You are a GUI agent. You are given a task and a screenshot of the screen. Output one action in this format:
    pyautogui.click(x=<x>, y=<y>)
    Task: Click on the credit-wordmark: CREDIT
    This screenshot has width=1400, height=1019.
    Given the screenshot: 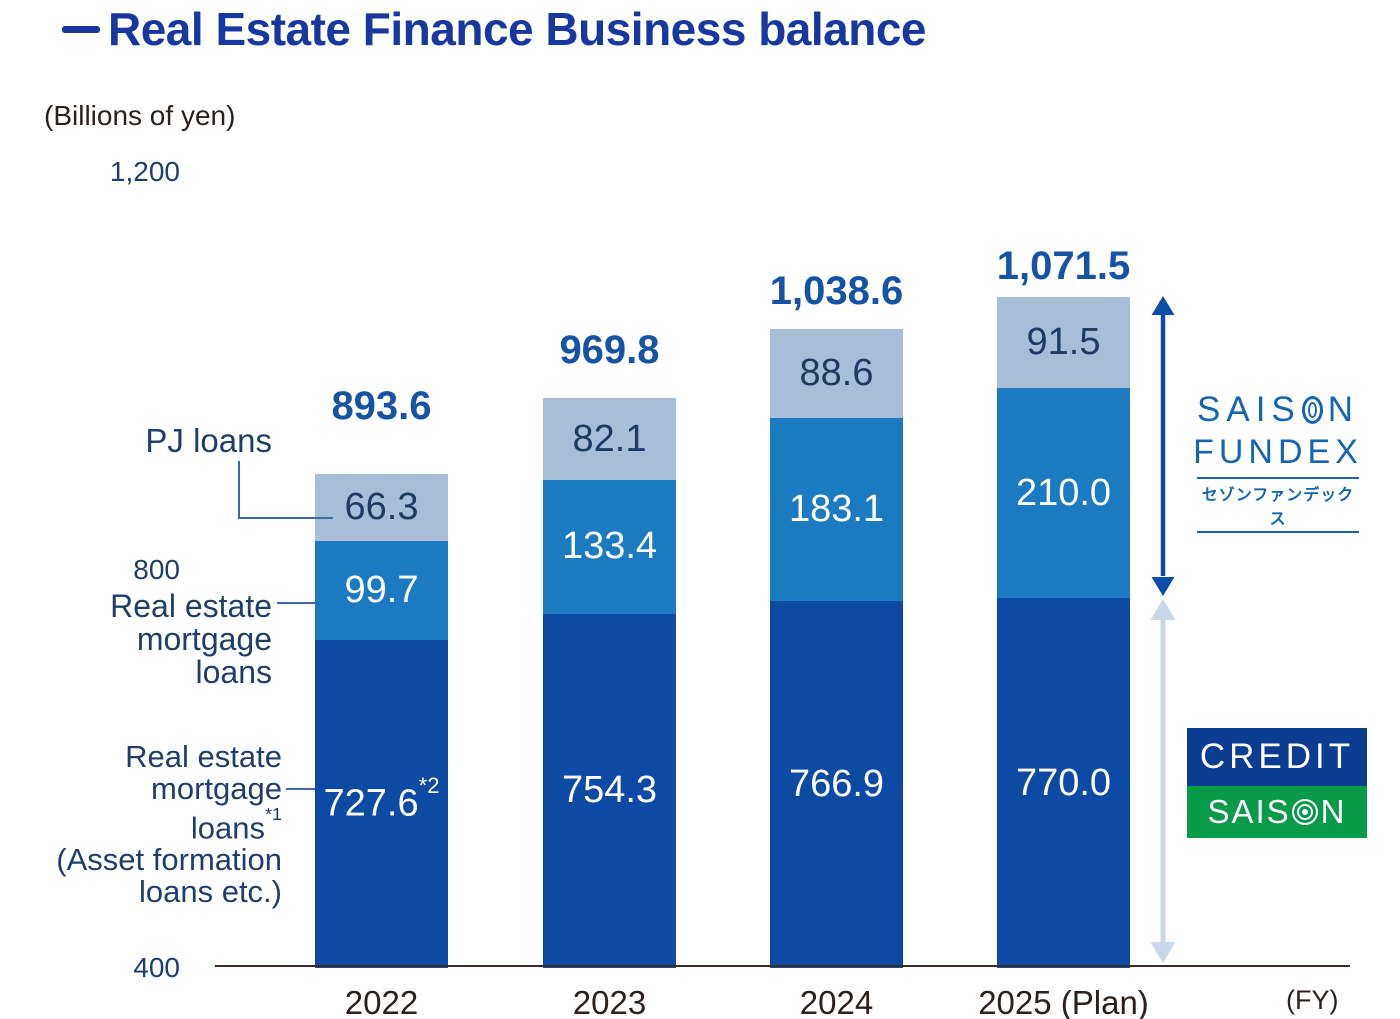 What is the action you would take?
    pyautogui.click(x=1277, y=757)
    